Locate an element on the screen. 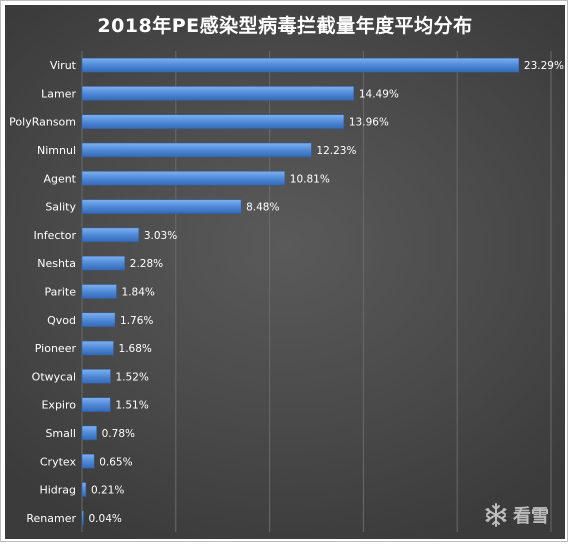  category-label: Crytex is located at coordinates (58, 461).